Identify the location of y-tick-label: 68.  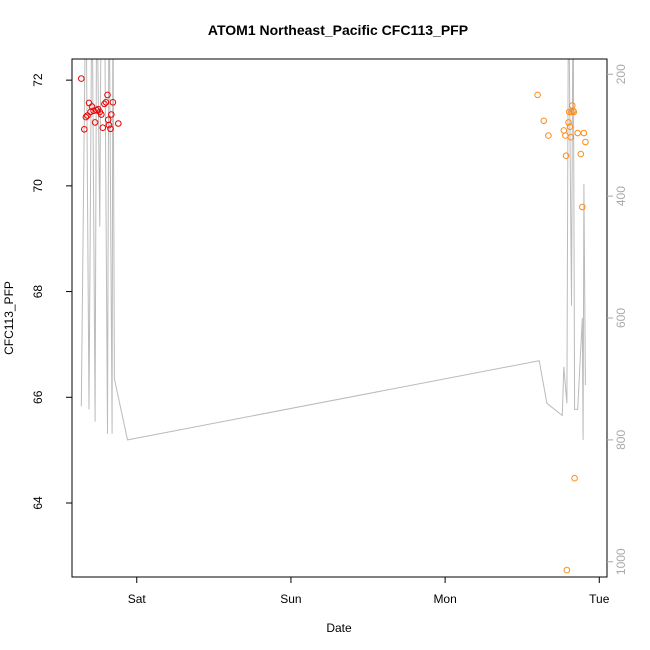
(38, 292).